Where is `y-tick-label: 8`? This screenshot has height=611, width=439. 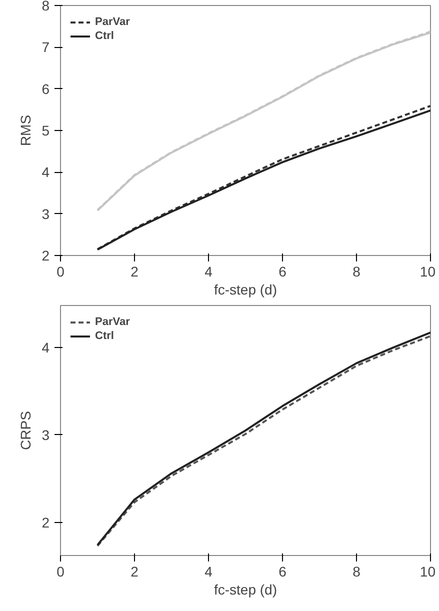 y-tick-label: 8 is located at coordinates (46, 7).